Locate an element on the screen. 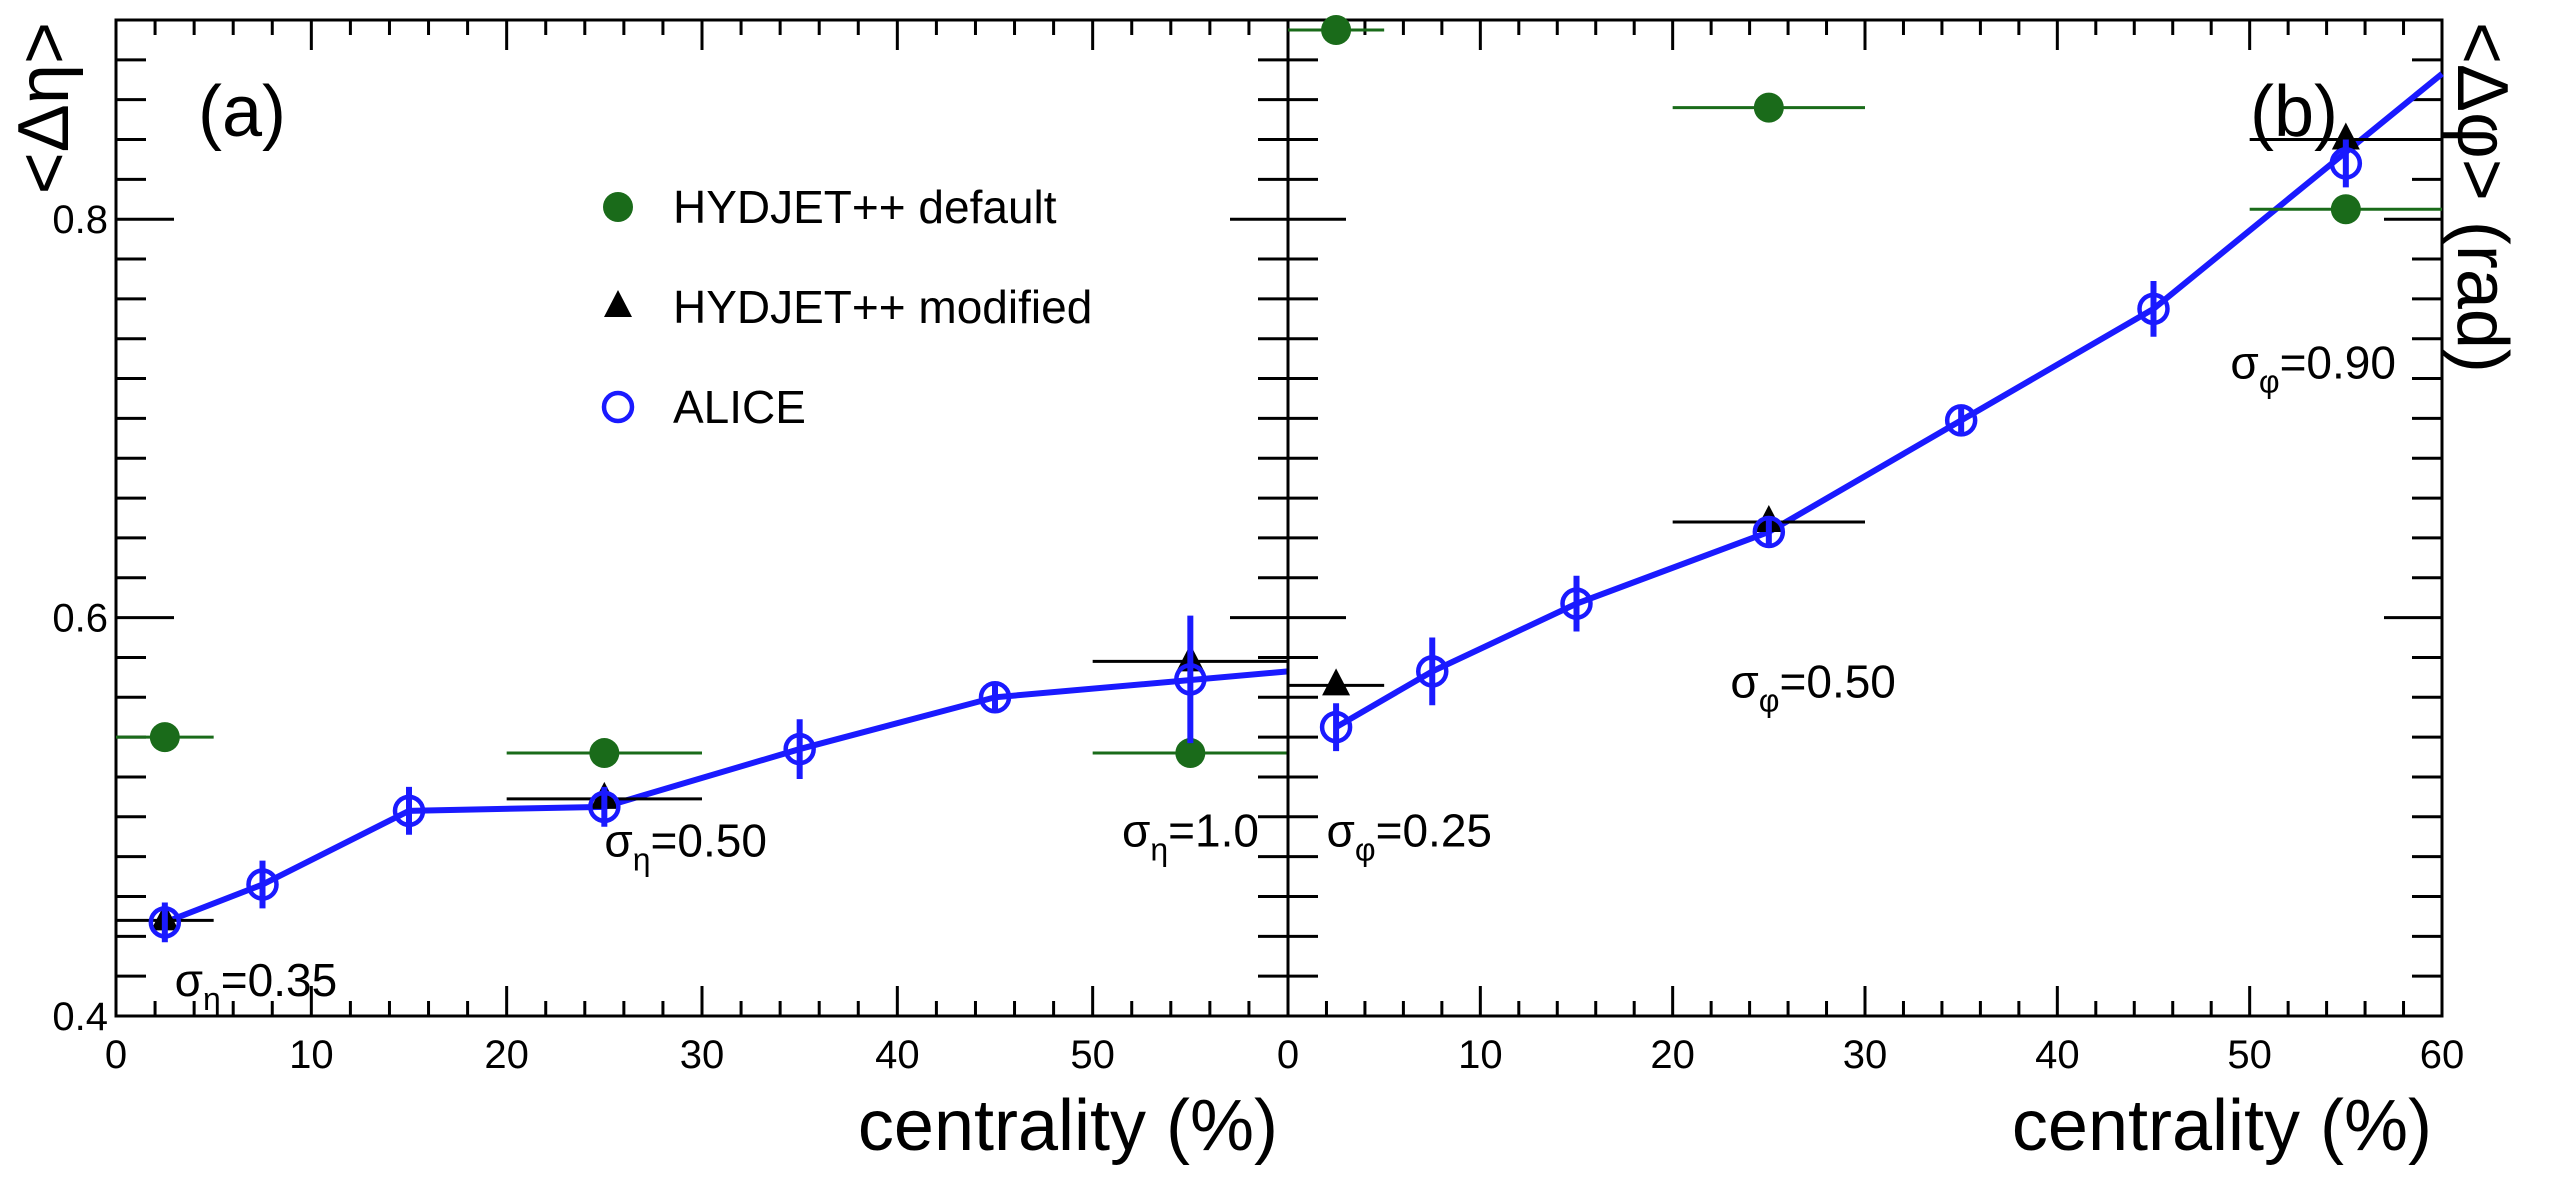 This screenshot has height=1180, width=2558. x-tick-label: 60 is located at coordinates (2442, 1055).